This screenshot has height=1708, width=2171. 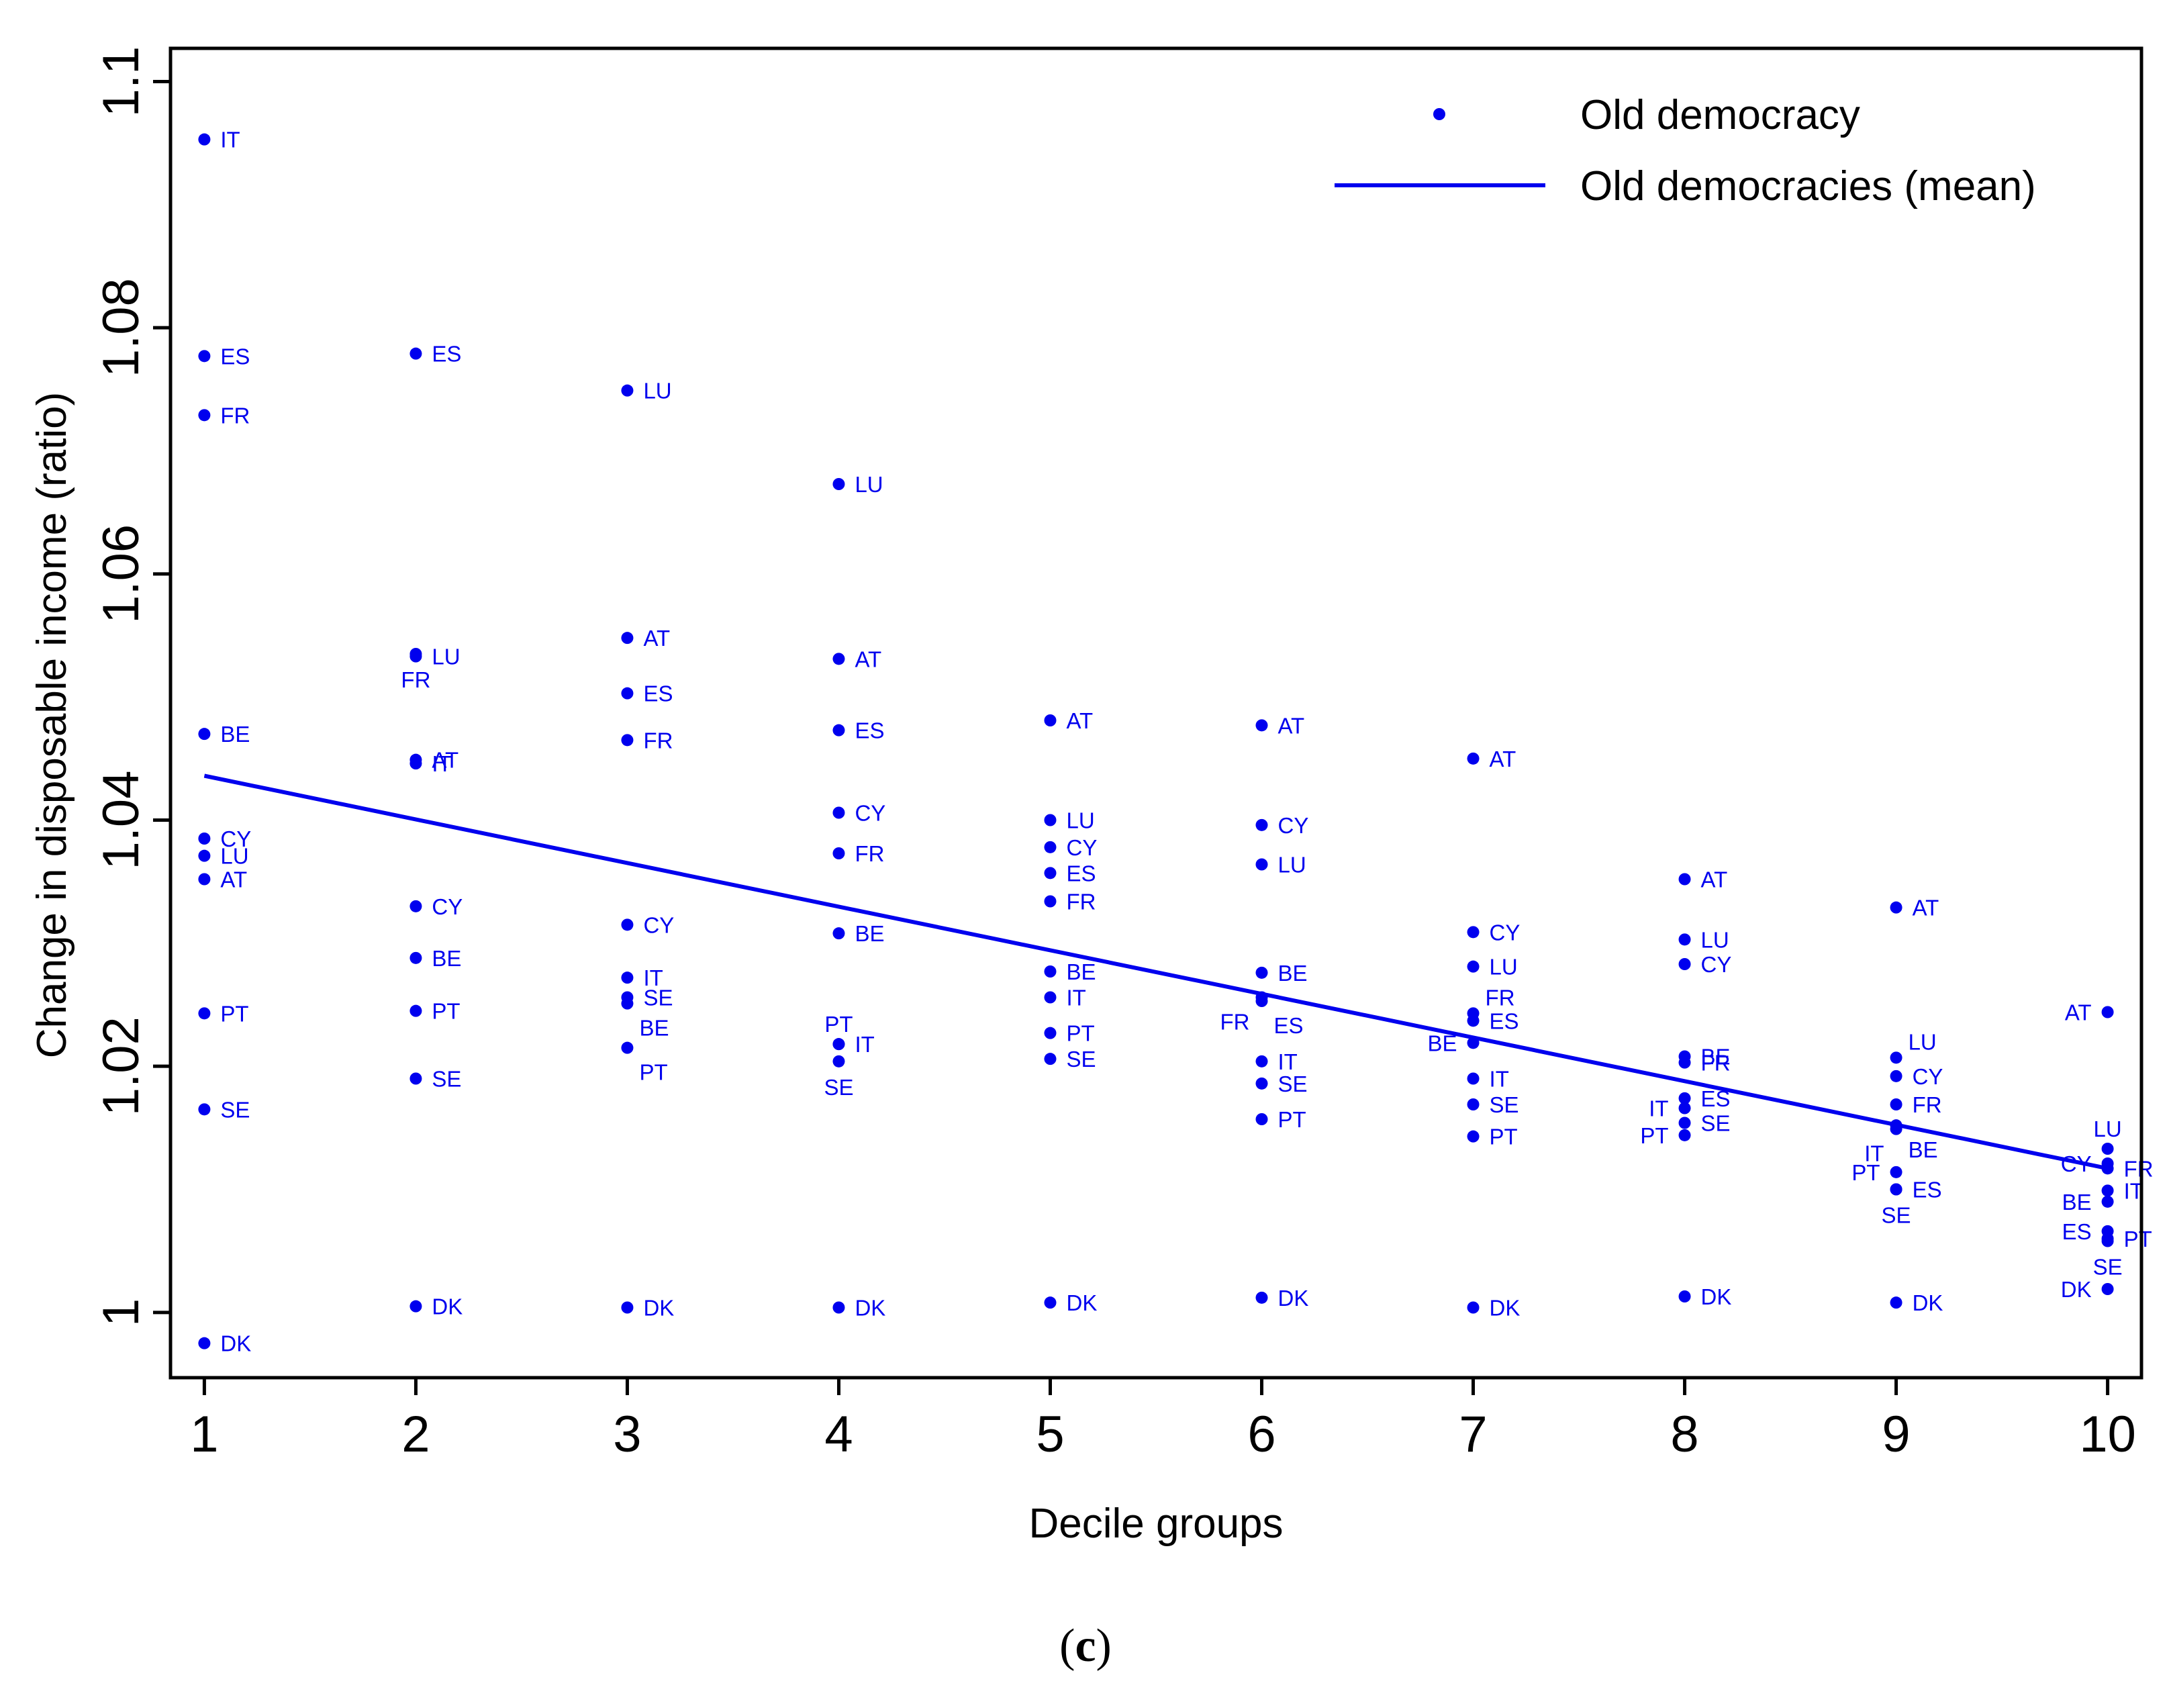 I want to click on point-label-d7-dk: DK, so click(x=1505, y=1308).